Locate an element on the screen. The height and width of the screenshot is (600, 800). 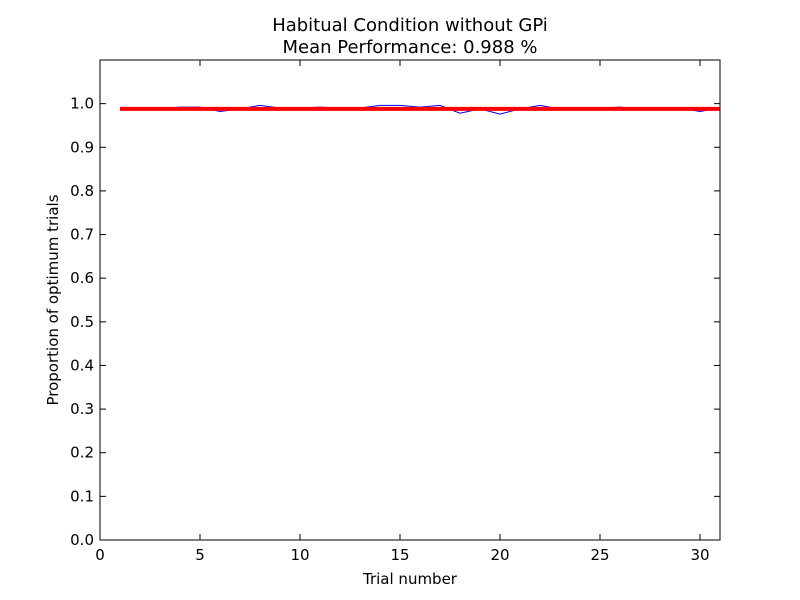
chart-title: Habitual Condition without GPi is located at coordinates (410, 25).